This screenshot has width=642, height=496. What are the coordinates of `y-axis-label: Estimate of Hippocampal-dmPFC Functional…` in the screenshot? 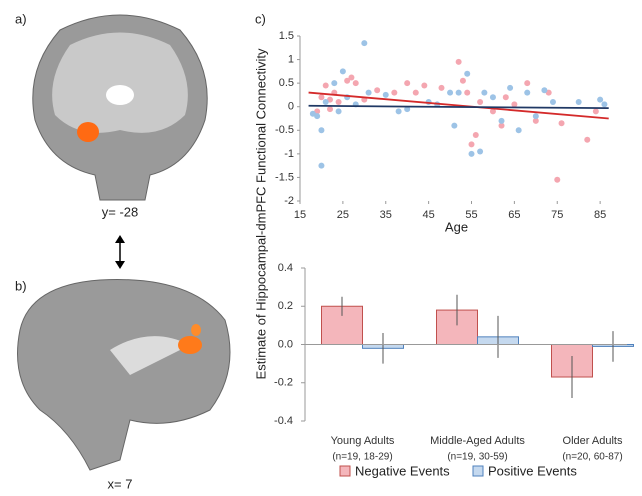 It's located at (260, 213).